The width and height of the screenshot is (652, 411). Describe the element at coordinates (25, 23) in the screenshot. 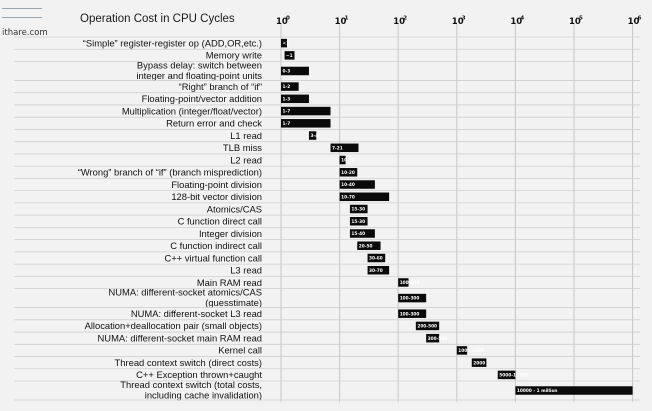

I see `ithare-logo: ithare.com` at that location.